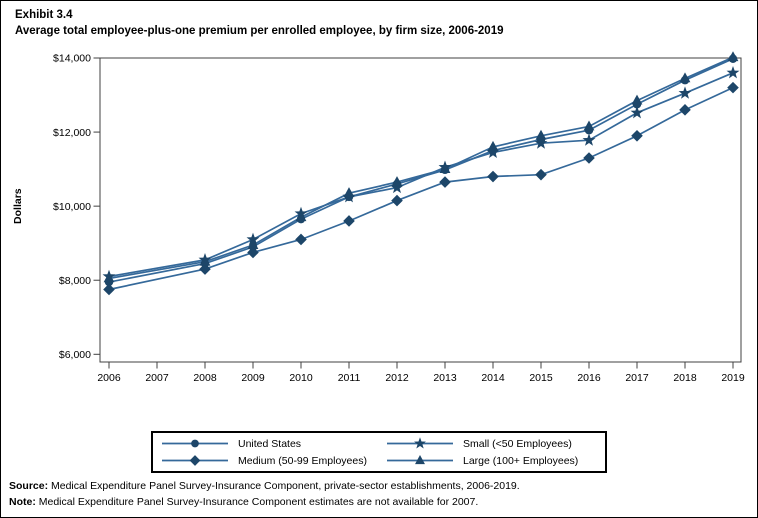 The image size is (758, 518). What do you see at coordinates (18, 206) in the screenshot?
I see `y-axis-label: Dollars` at bounding box center [18, 206].